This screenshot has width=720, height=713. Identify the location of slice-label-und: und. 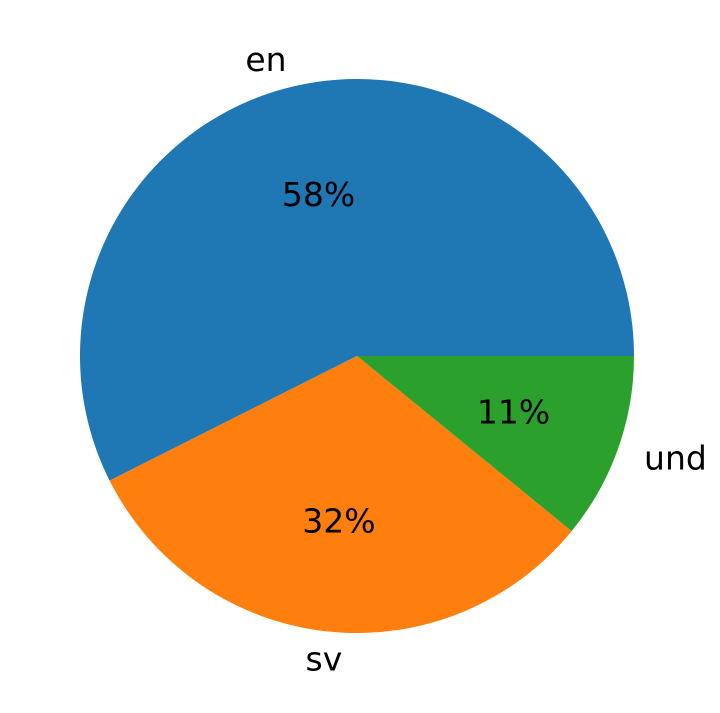
(675, 458).